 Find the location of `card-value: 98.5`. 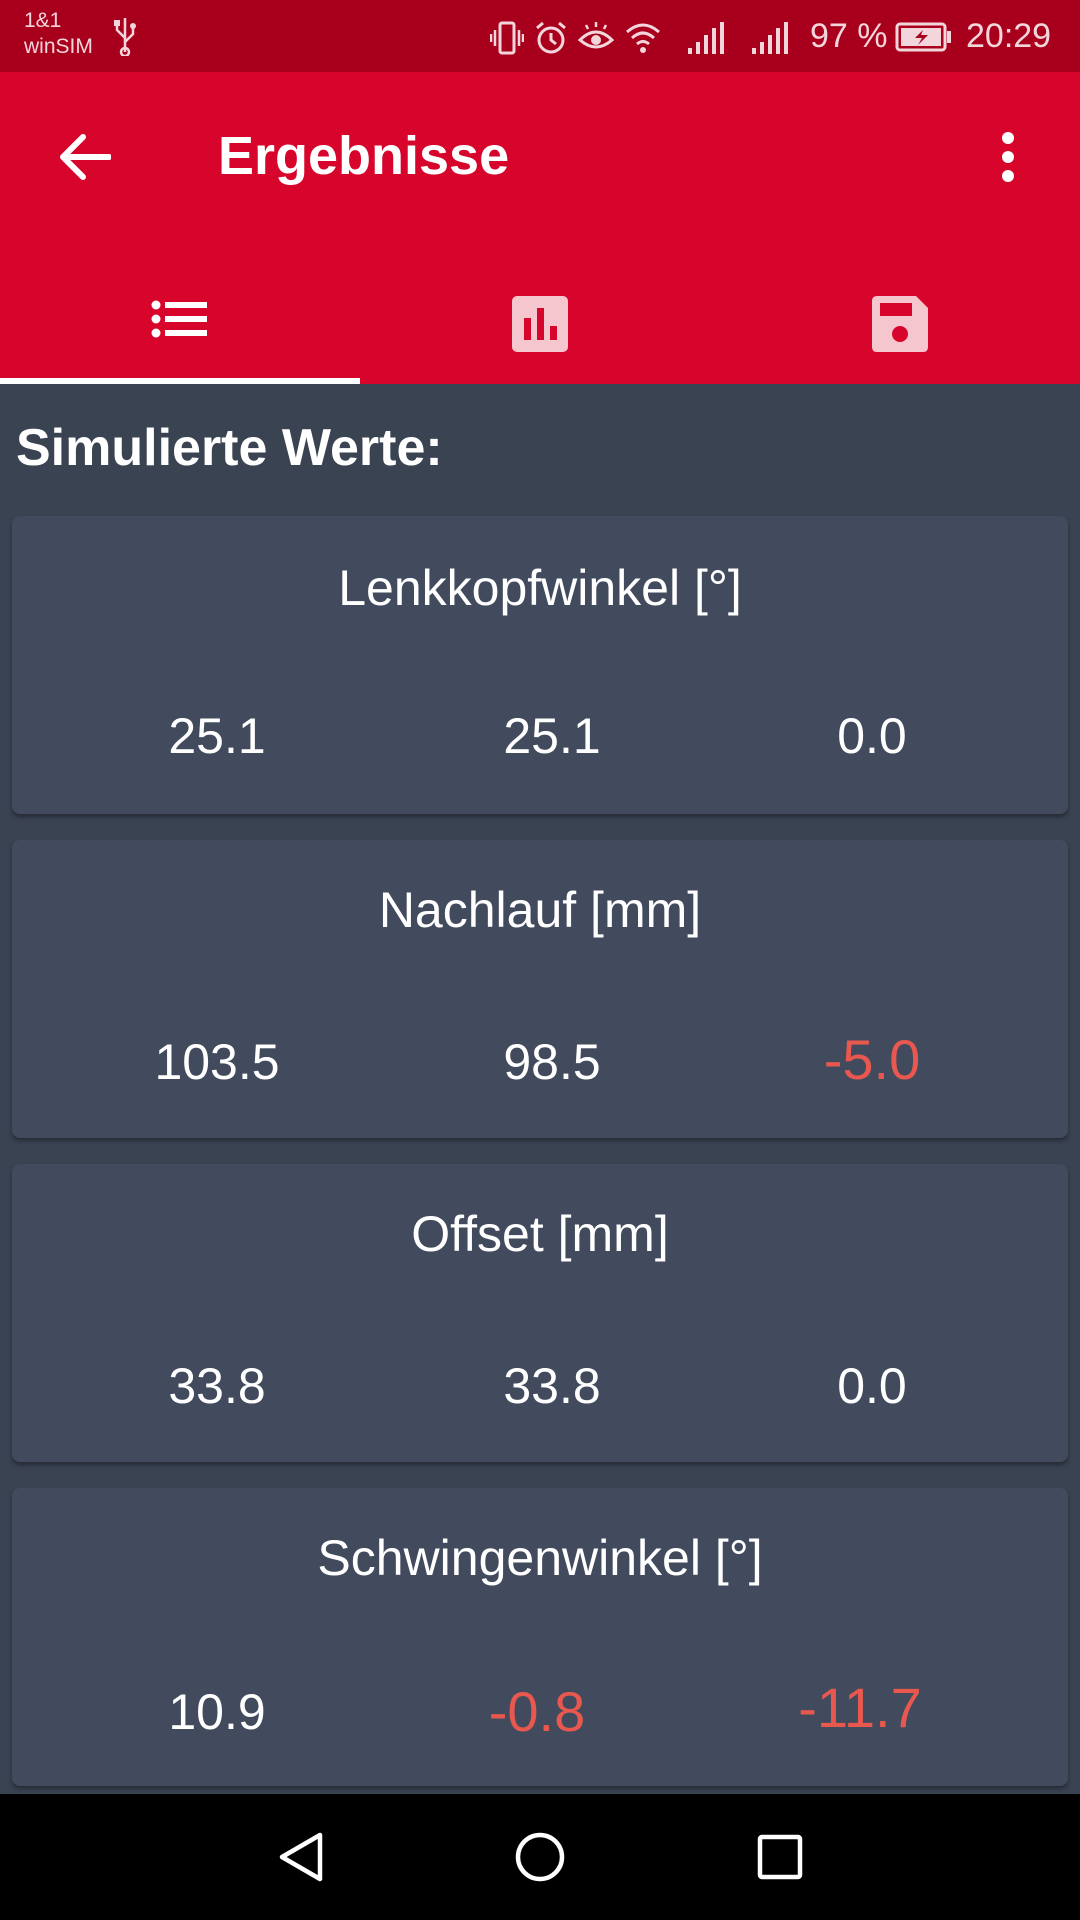

card-value: 98.5 is located at coordinates (552, 1062).